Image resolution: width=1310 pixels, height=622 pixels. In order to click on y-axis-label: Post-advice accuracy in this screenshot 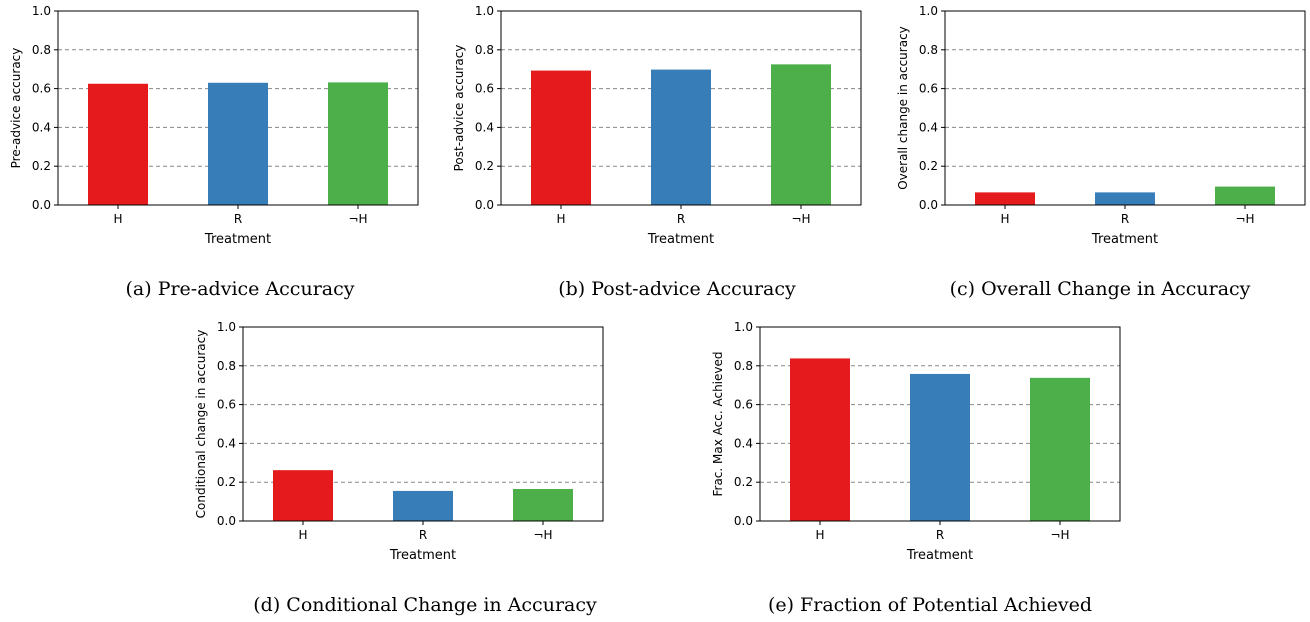, I will do `click(459, 108)`.